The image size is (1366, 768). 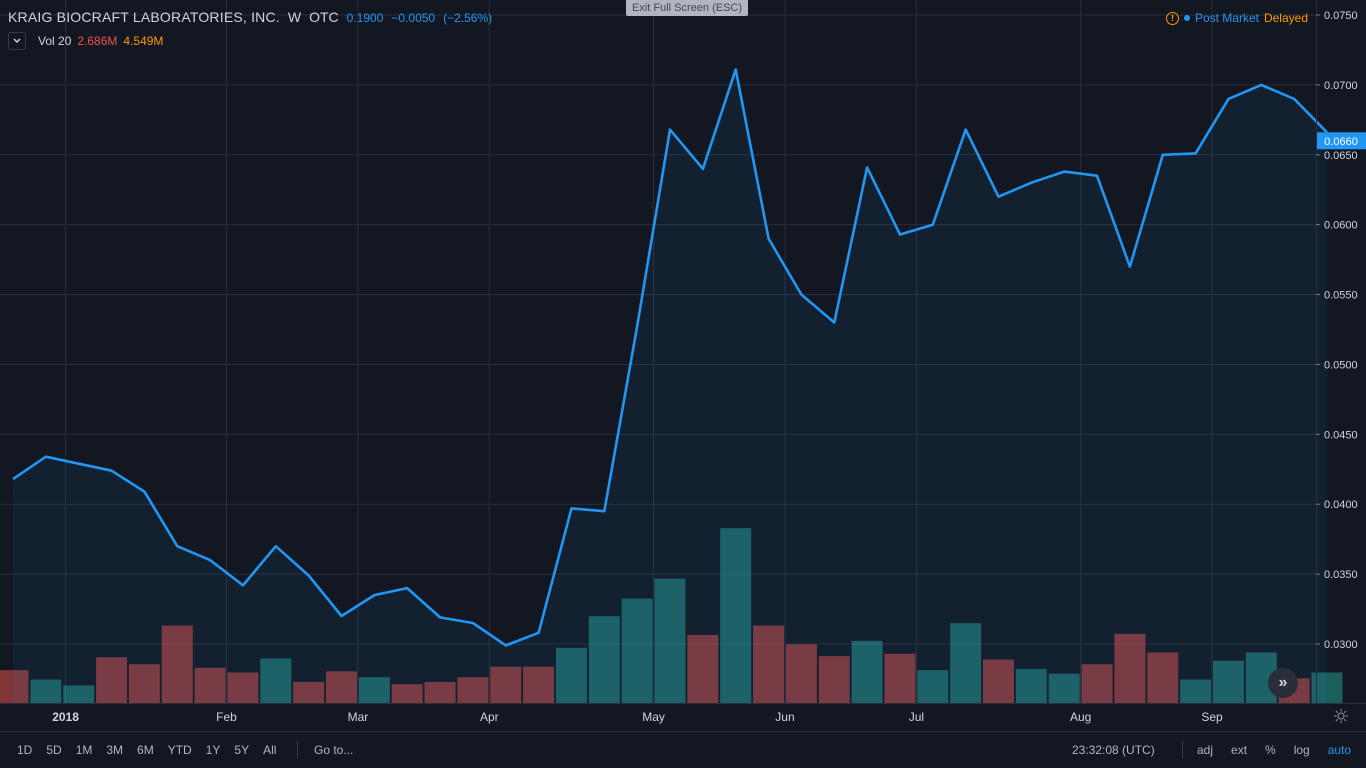 What do you see at coordinates (1239, 750) in the screenshot?
I see `ext-toggle: ext` at bounding box center [1239, 750].